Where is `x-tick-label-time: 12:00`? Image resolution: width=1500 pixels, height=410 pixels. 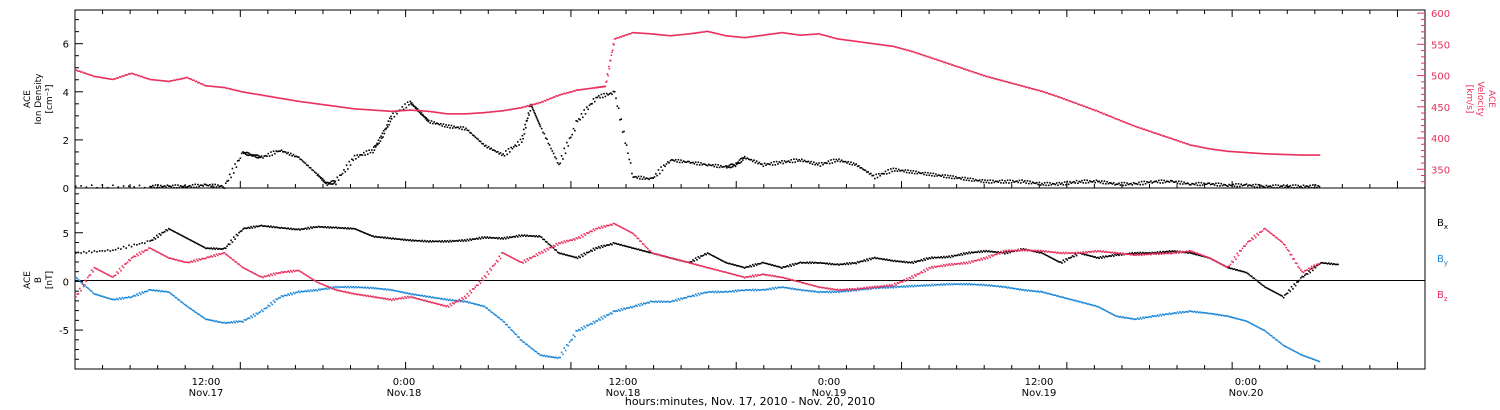 x-tick-label-time: 12:00 is located at coordinates (623, 382).